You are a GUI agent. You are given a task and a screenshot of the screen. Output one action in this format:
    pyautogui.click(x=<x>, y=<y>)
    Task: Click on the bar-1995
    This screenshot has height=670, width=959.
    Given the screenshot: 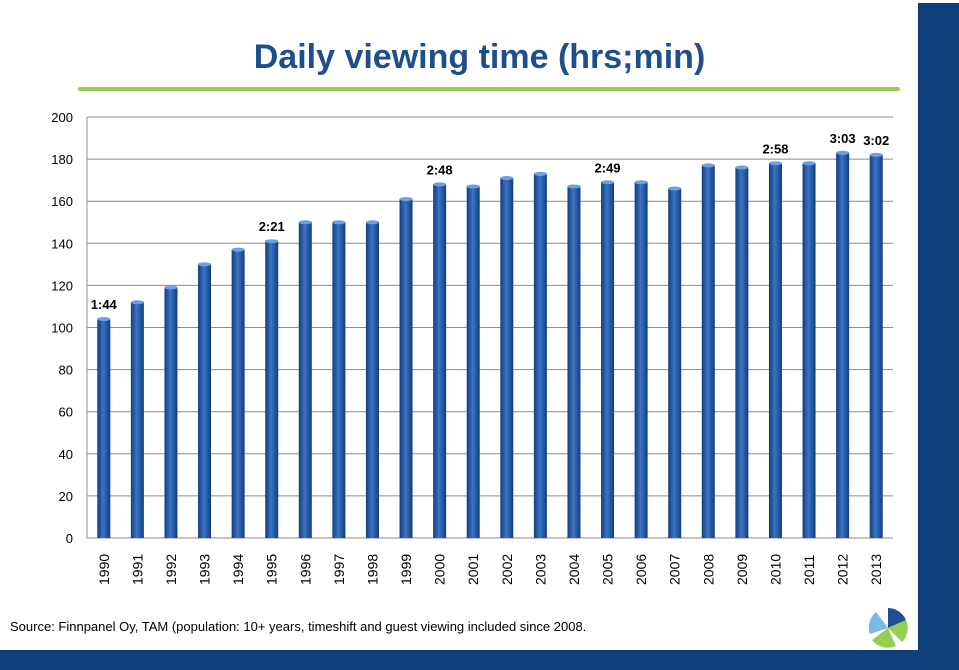 What is the action you would take?
    pyautogui.click(x=272, y=389)
    